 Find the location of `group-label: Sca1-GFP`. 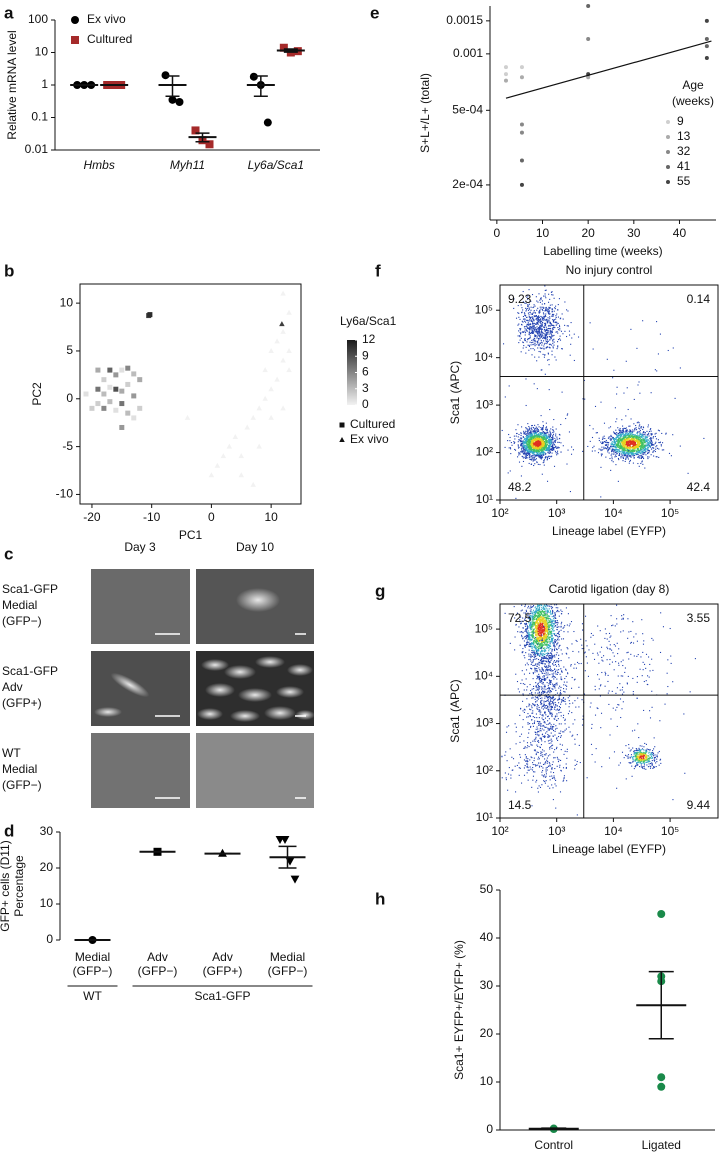

group-label: Sca1-GFP is located at coordinates (222, 996).